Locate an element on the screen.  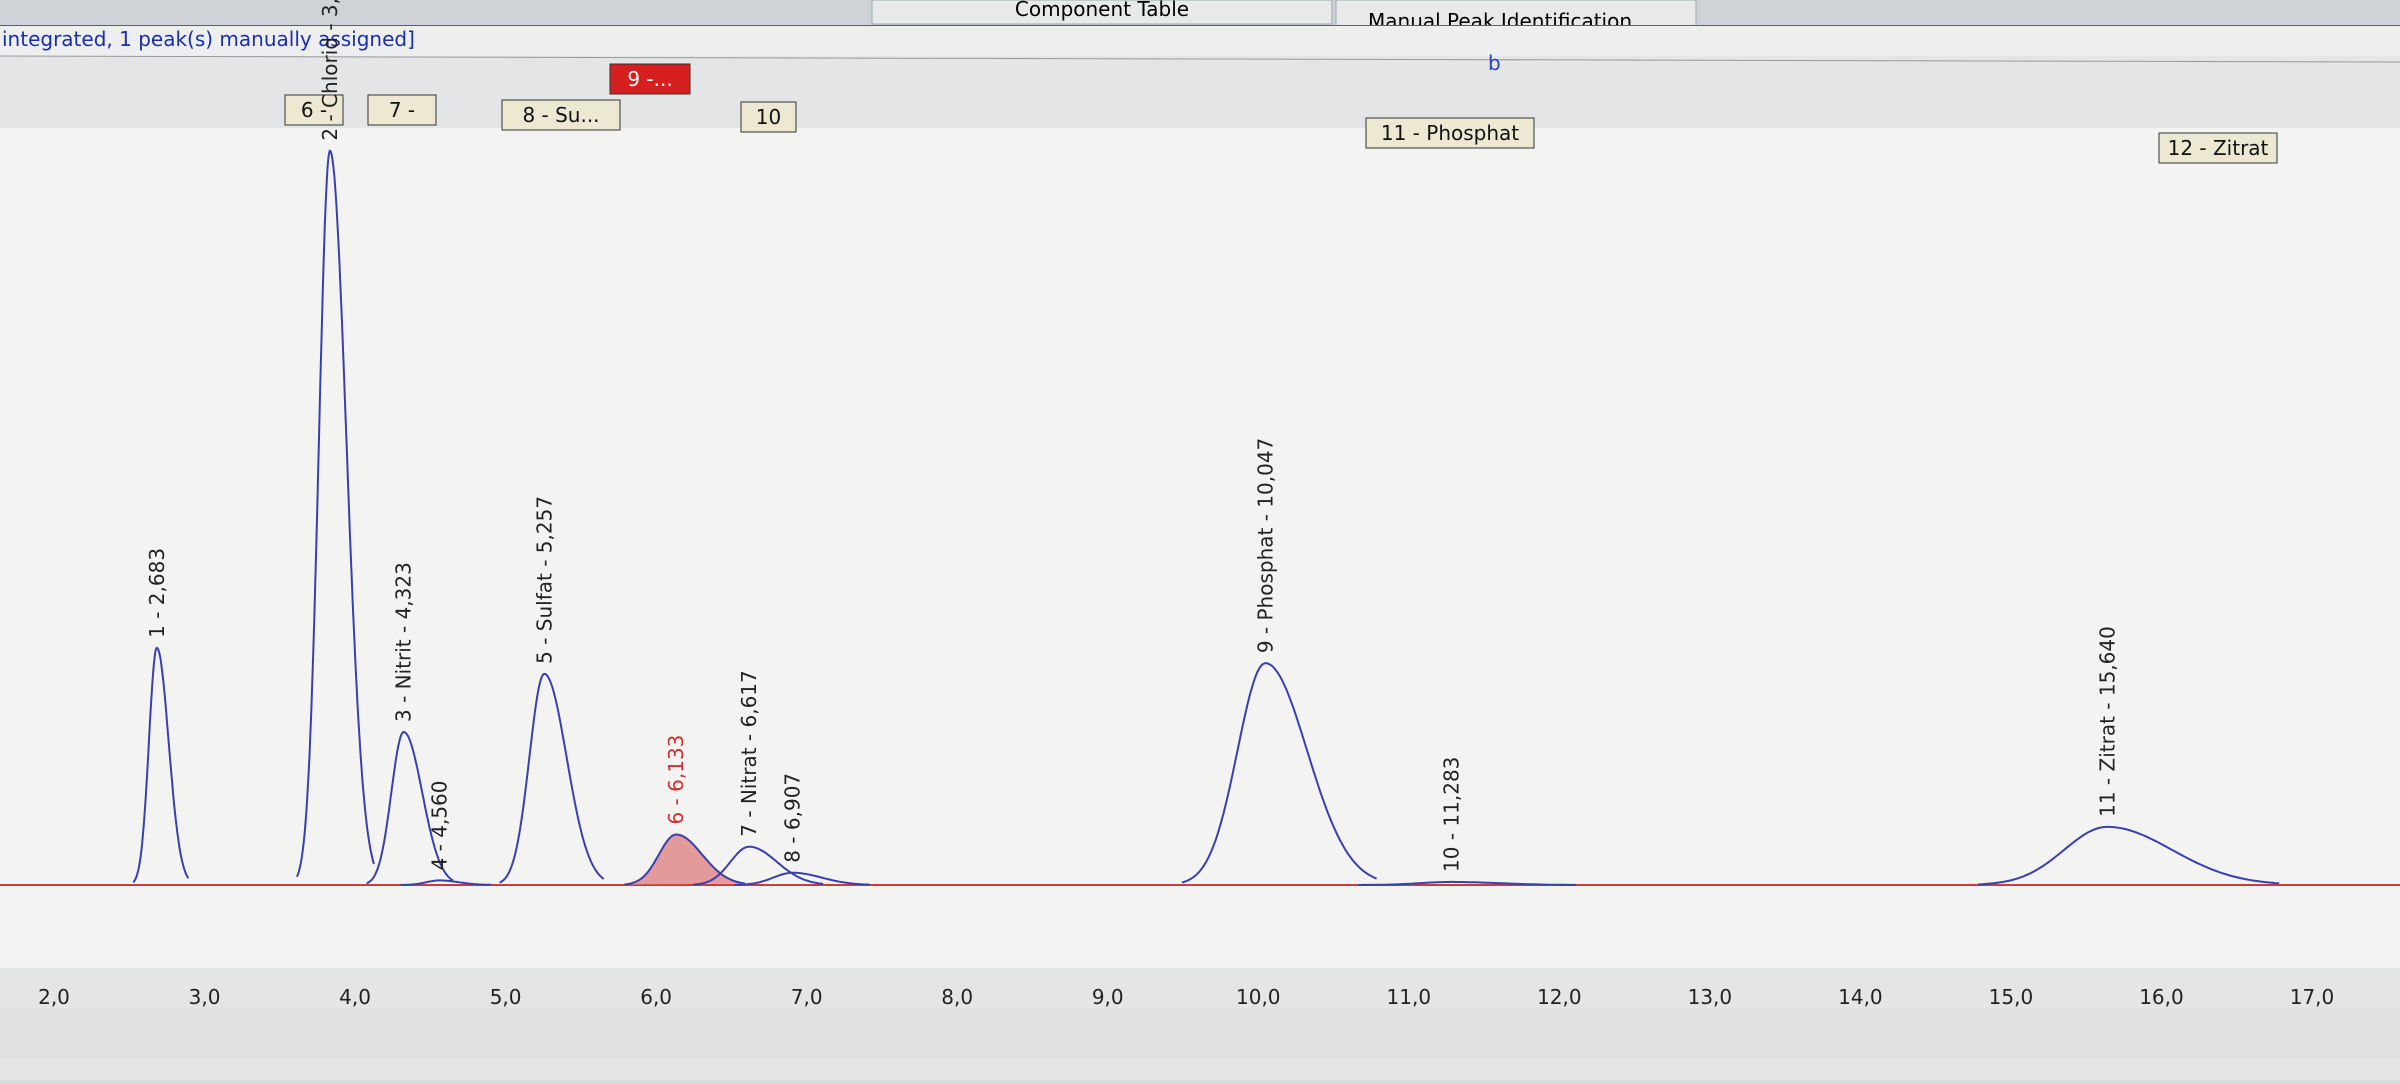
peak-label: 4 - 4,560 is located at coordinates (439, 825).